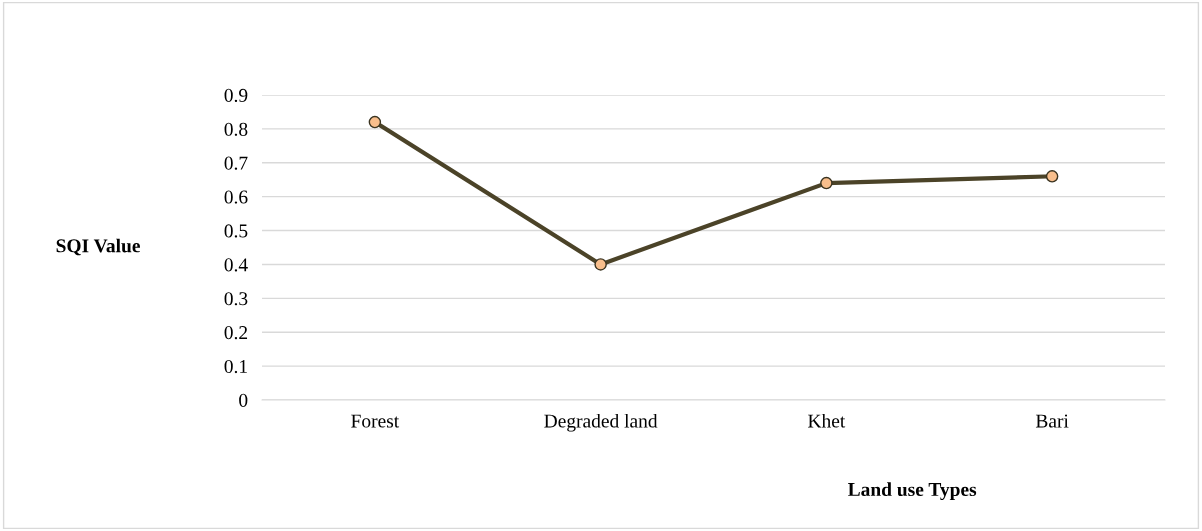 The height and width of the screenshot is (531, 1202). I want to click on y-tick-label: 0.7, so click(236, 163).